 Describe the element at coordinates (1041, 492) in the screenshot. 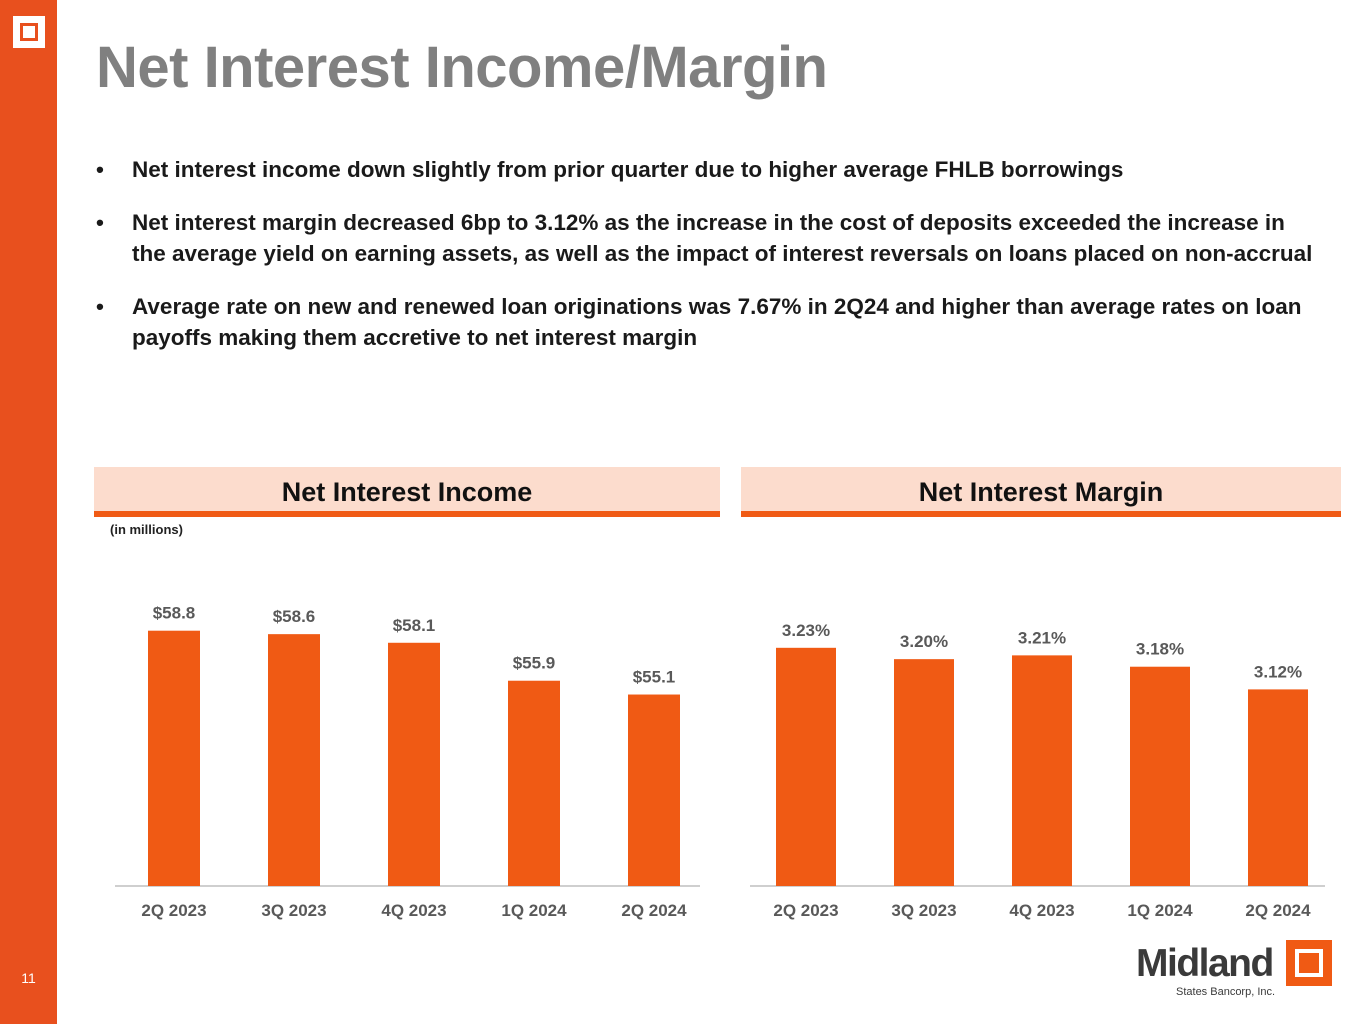

I see `nim-chart-title: Net Interest Margin` at that location.